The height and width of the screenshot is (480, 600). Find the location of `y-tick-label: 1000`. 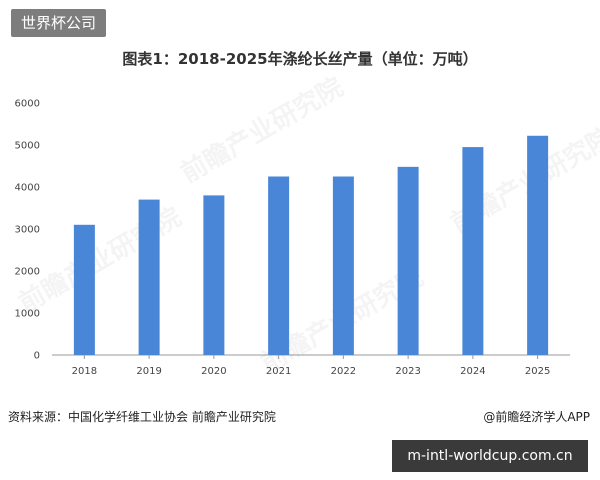

y-tick-label: 1000 is located at coordinates (27, 314).